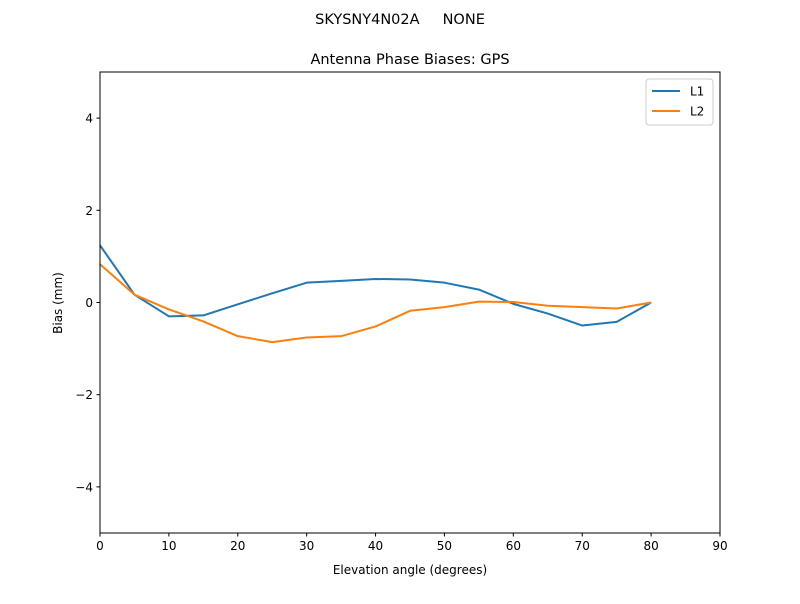  I want to click on x-tick-label: 50, so click(444, 546).